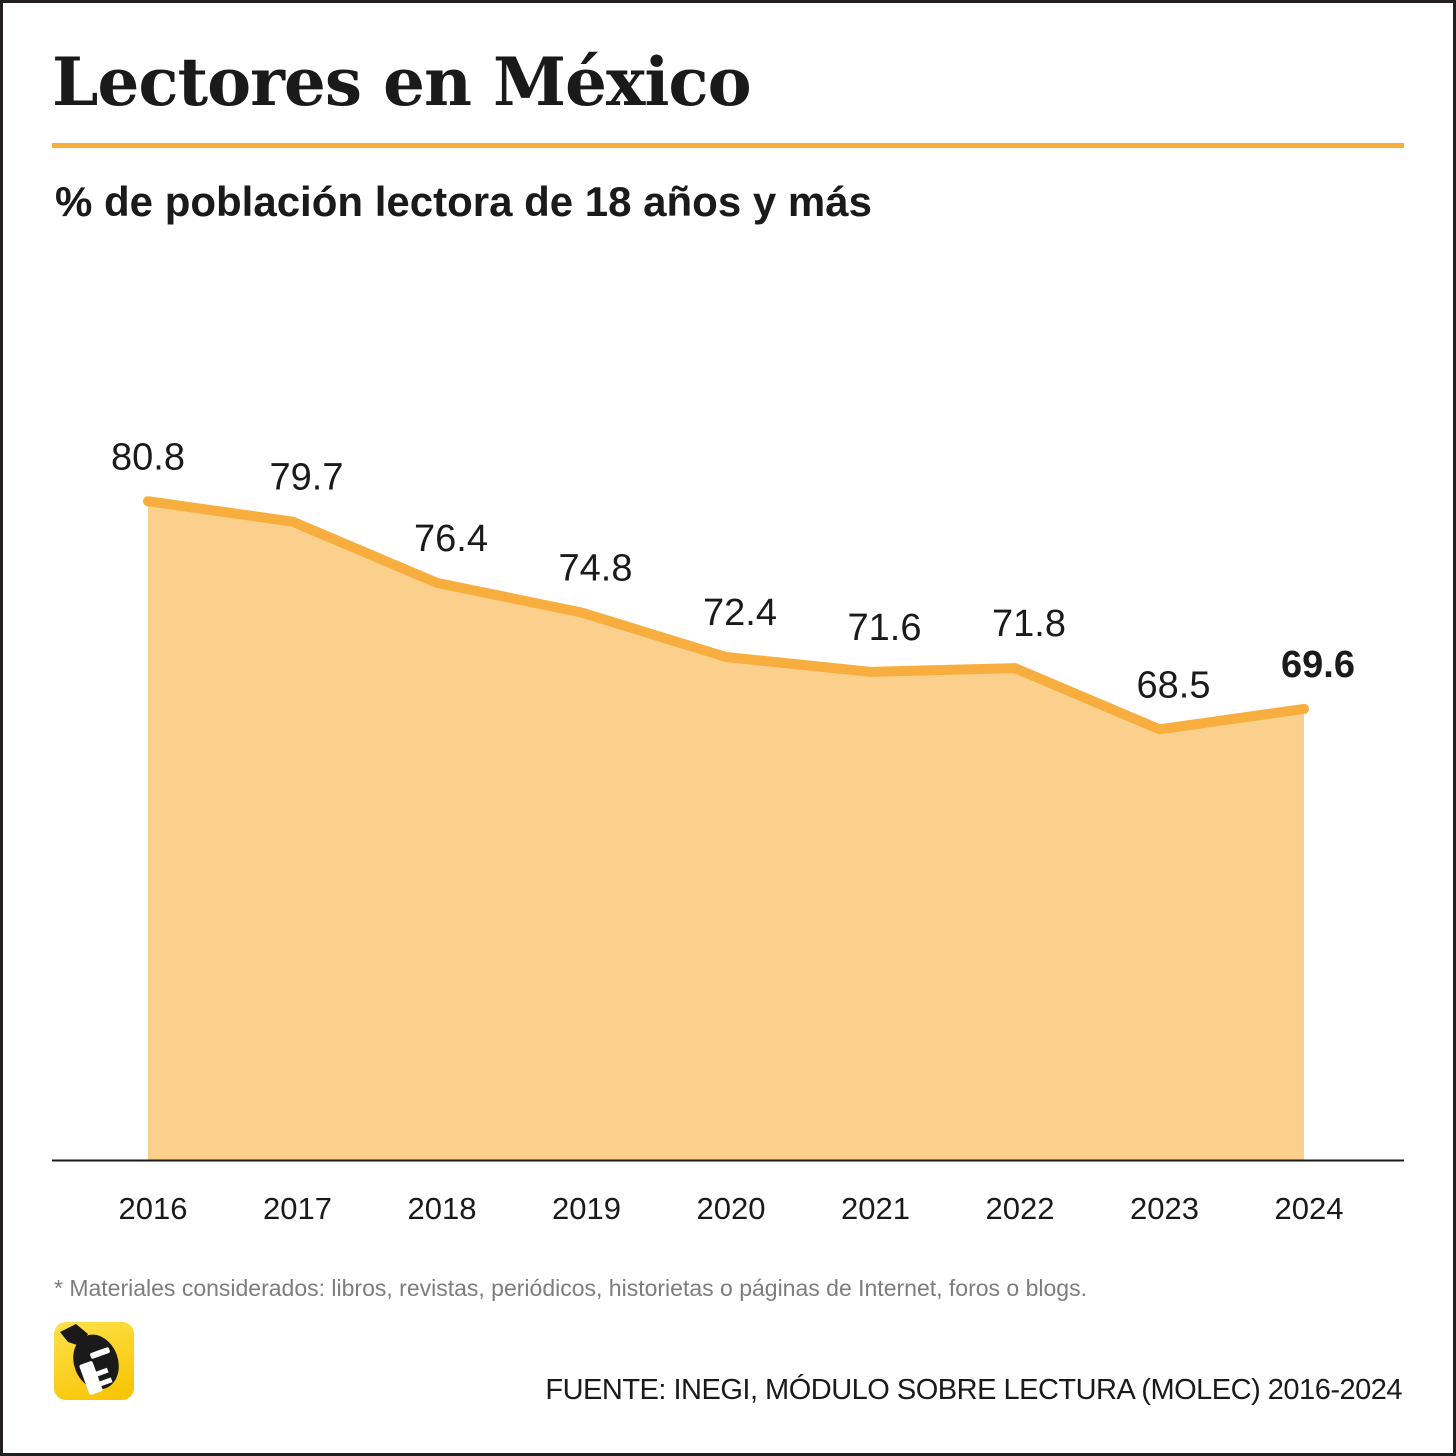 The image size is (1456, 1456). What do you see at coordinates (442, 1208) in the screenshot?
I see `x-tick-2018: 2018` at bounding box center [442, 1208].